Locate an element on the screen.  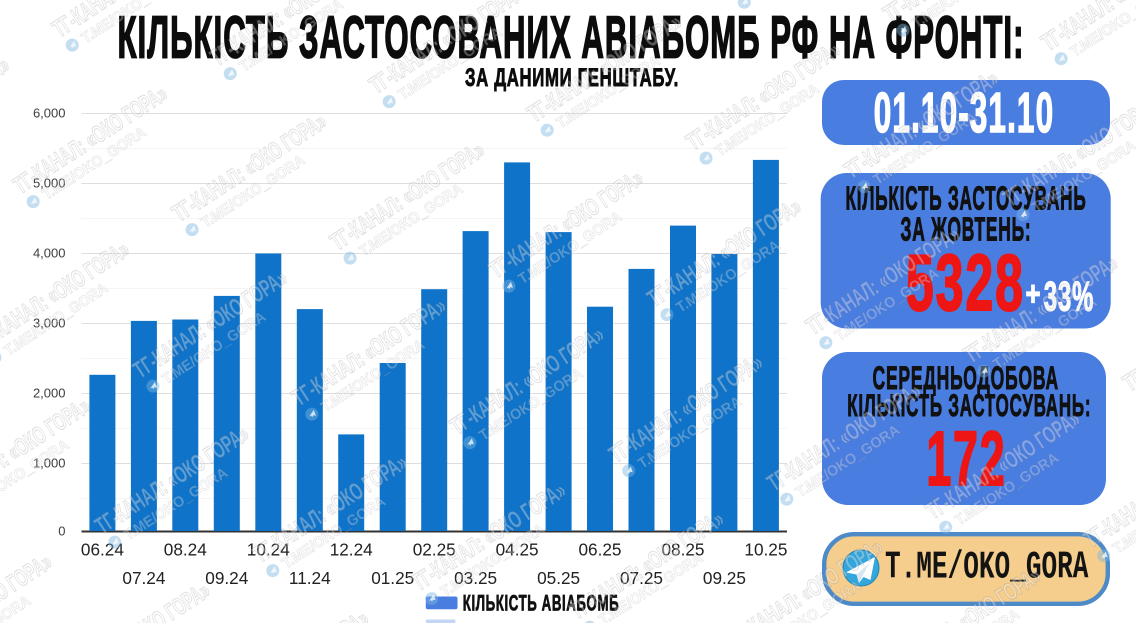
svg-text: 11.24 is located at coordinates (310, 578).